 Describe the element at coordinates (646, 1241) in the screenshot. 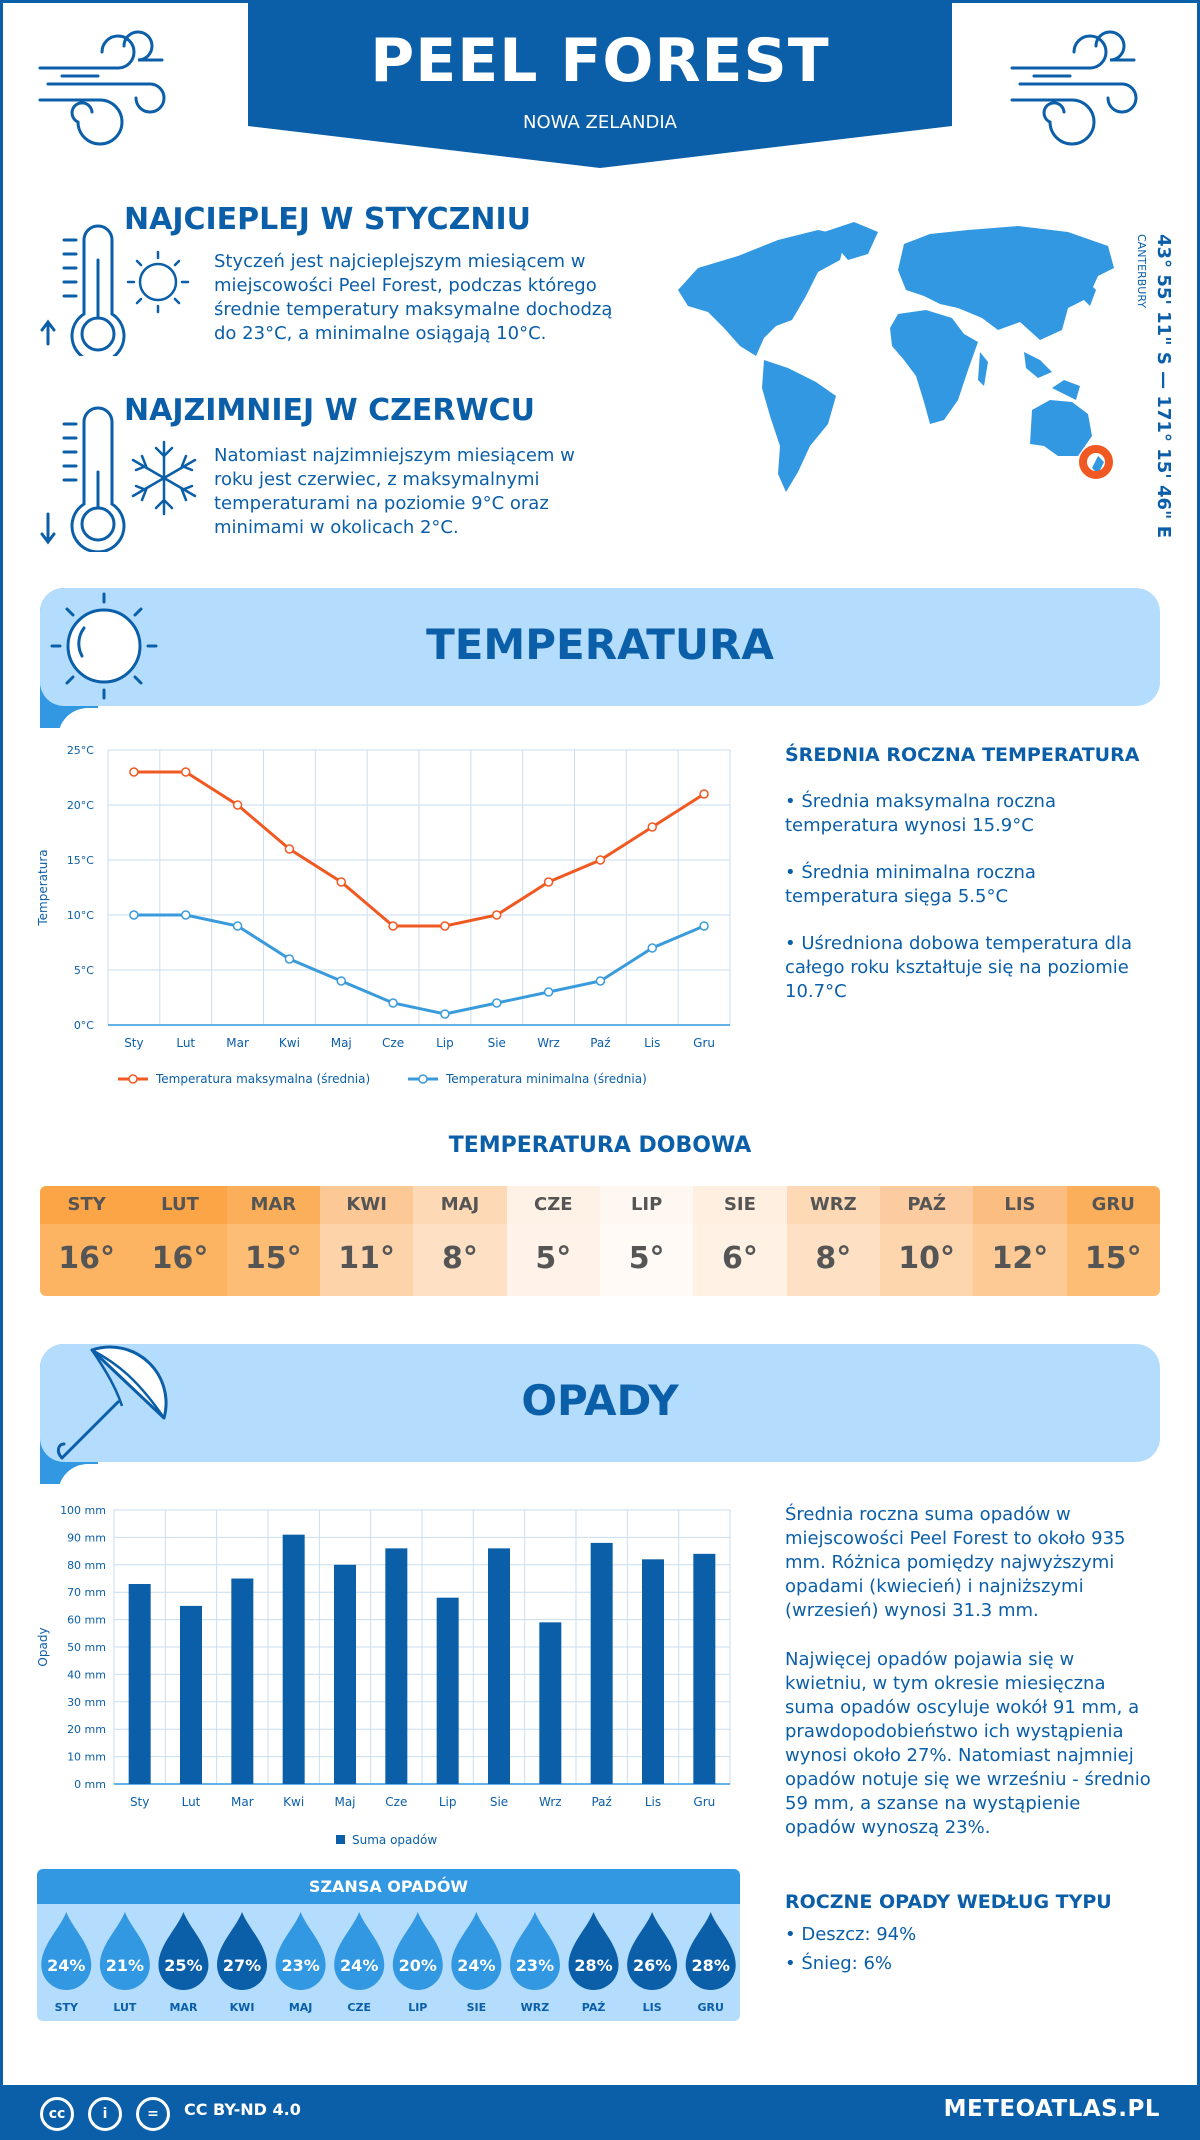

I see `daily-temp-column: LIP 5°` at that location.